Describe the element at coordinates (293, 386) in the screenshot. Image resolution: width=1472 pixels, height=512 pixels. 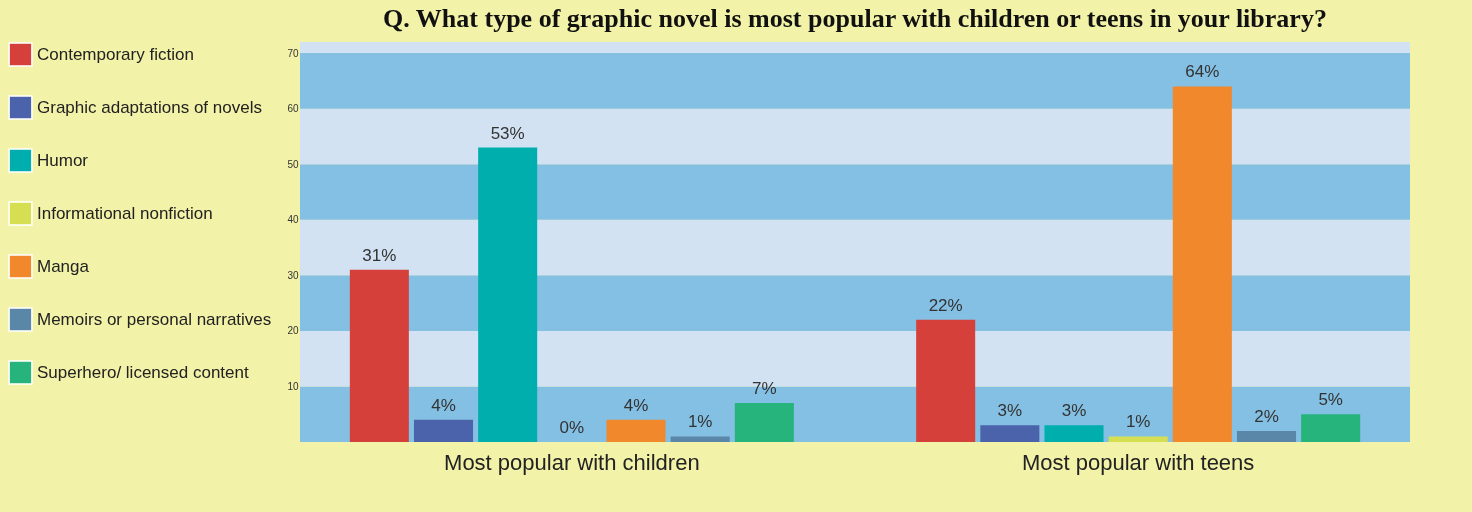
I see `y-tick-label: 10` at that location.